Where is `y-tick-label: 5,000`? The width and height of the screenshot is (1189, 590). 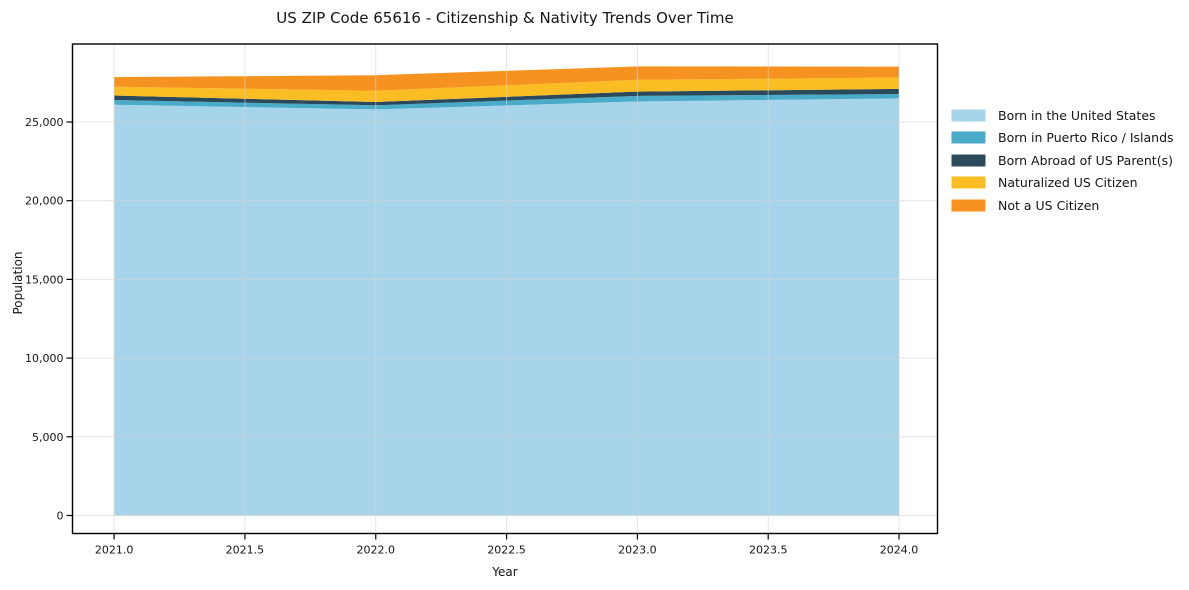 y-tick-label: 5,000 is located at coordinates (48, 437).